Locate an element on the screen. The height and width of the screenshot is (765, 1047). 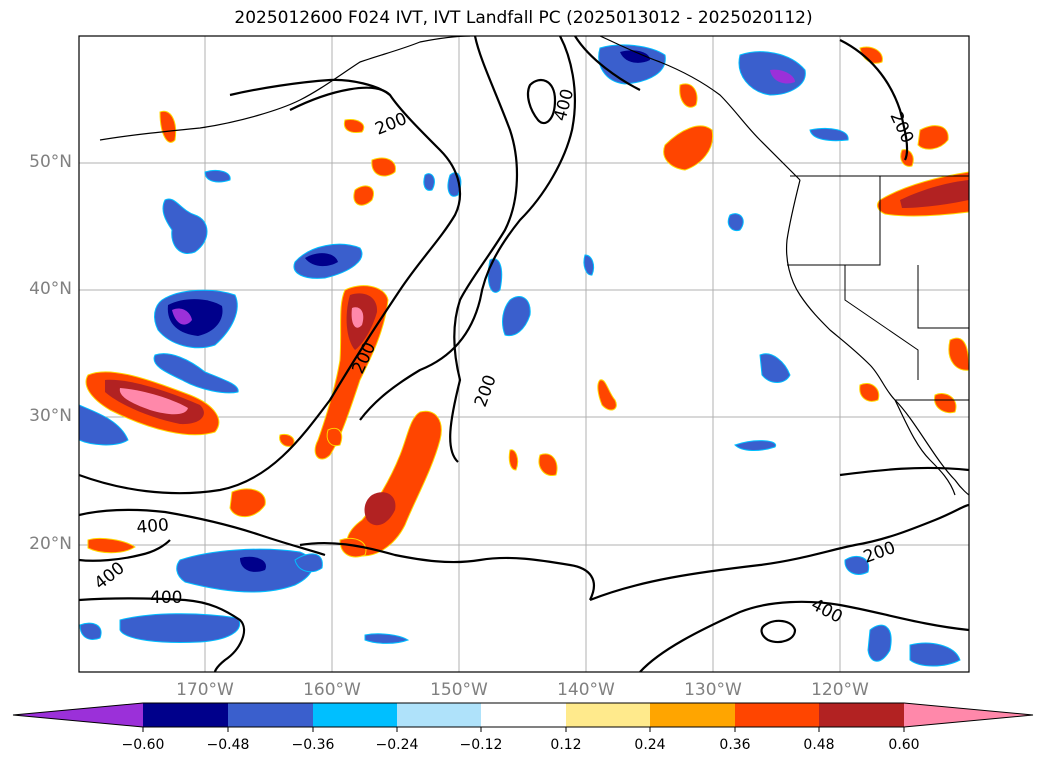
lon-label-120w: 120°W is located at coordinates (840, 690).